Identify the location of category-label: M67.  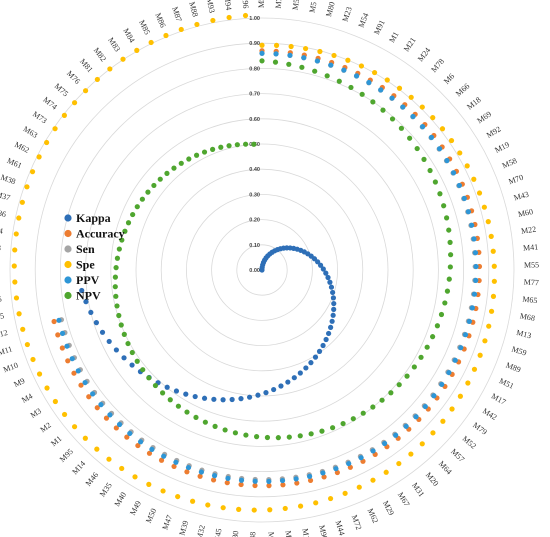
(404, 500).